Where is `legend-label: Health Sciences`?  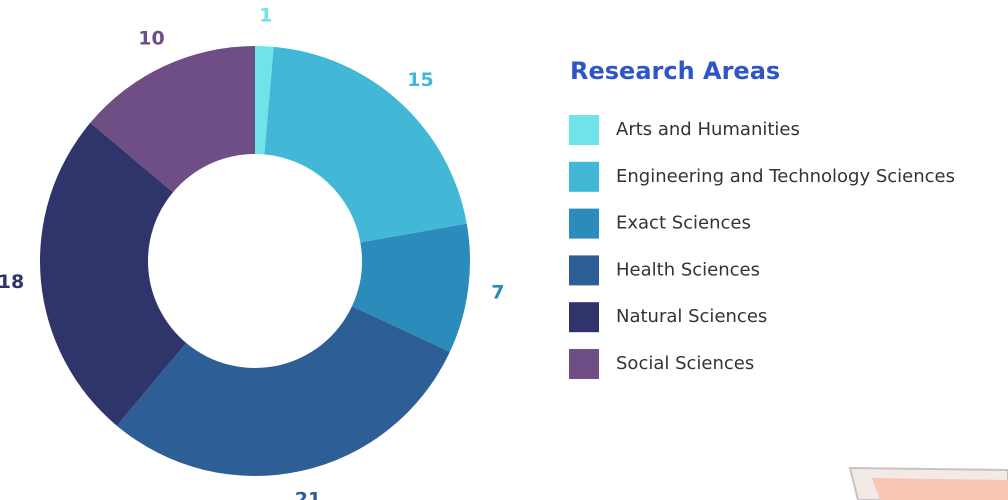
legend-label: Health Sciences is located at coordinates (688, 269).